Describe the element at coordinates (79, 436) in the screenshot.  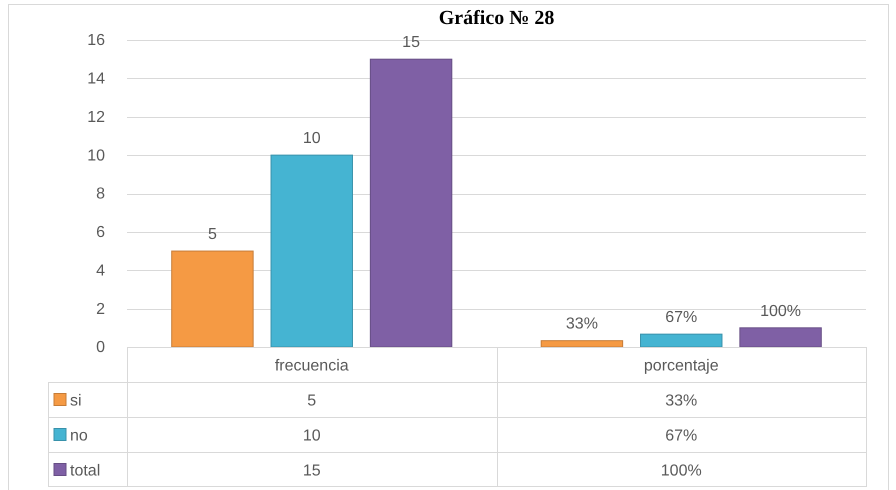
I see `legend-label: no` at that location.